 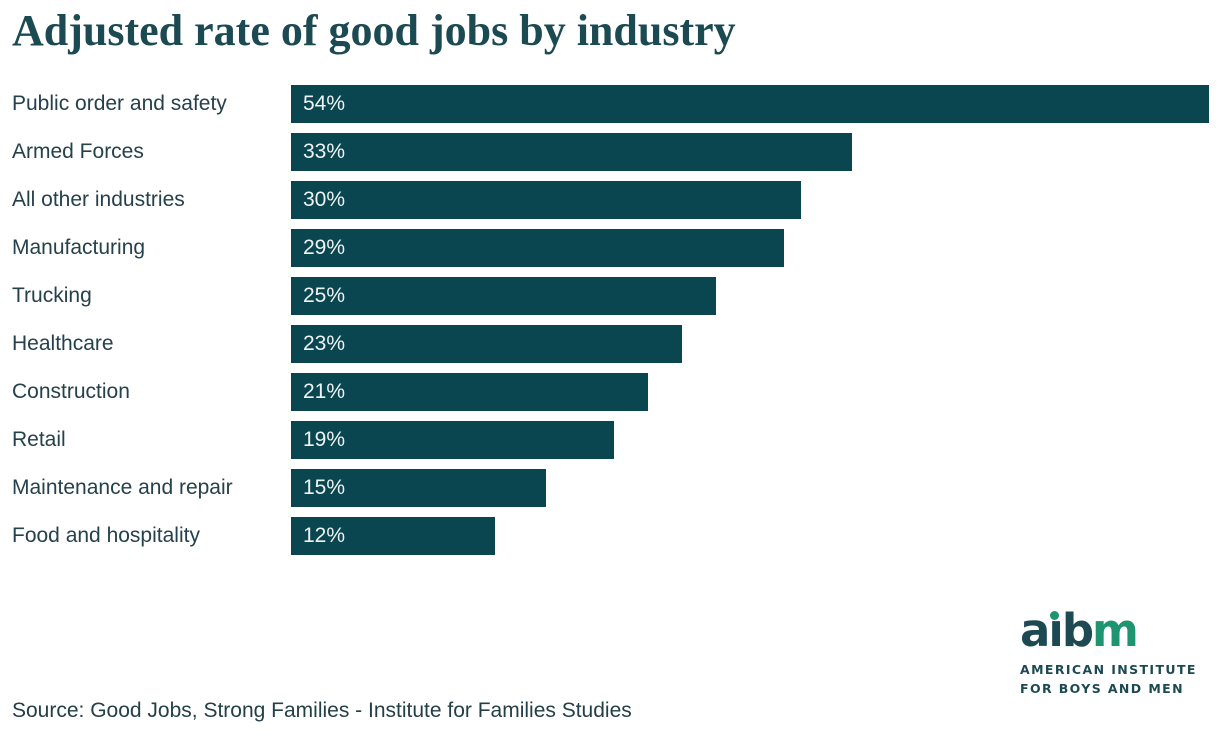 What do you see at coordinates (750, 536) in the screenshot?
I see `bar-track: 12%` at bounding box center [750, 536].